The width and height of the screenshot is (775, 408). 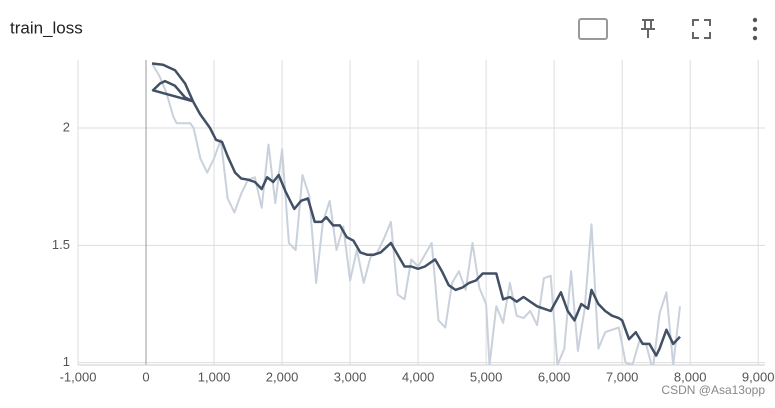 What do you see at coordinates (350, 376) in the screenshot?
I see `x-tick-label: 3,000` at bounding box center [350, 376].